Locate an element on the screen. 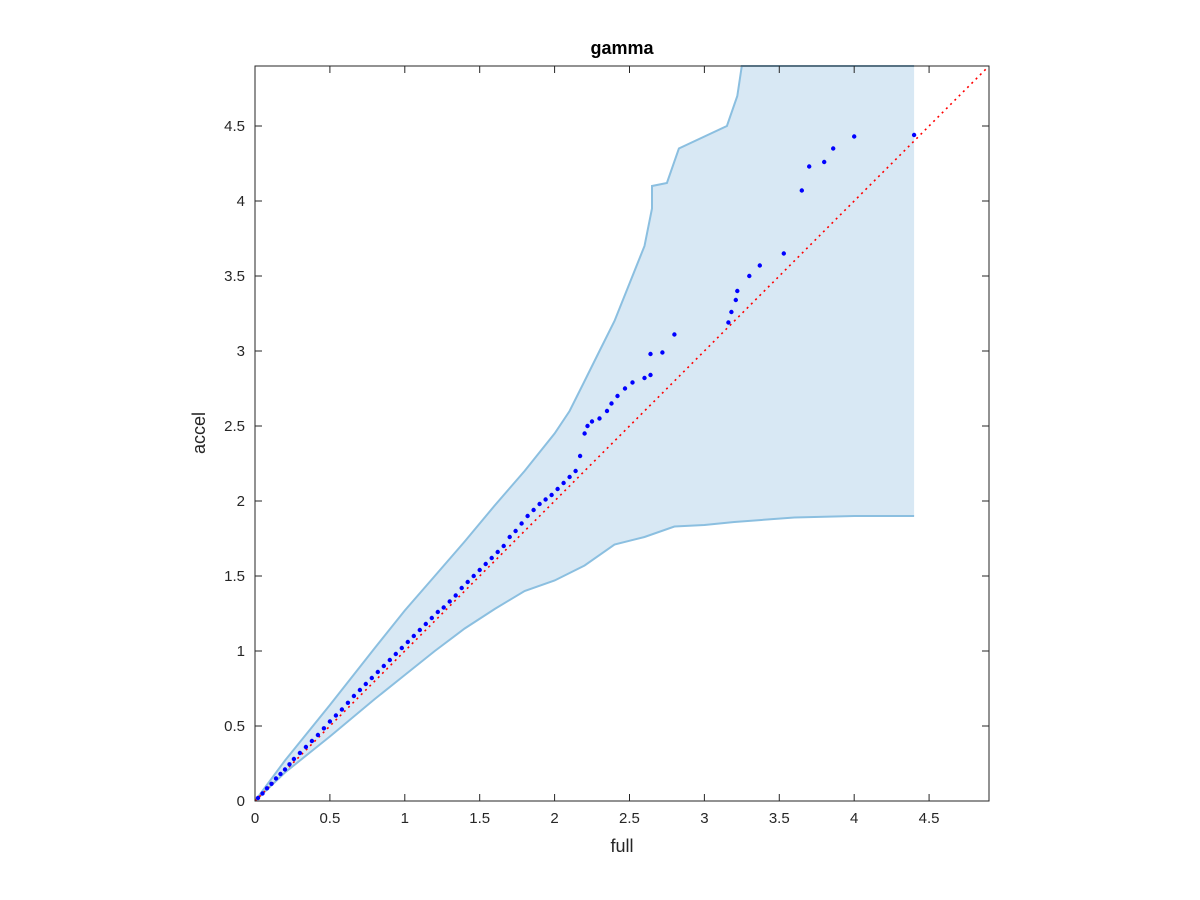  y-tick-label: 3.5 is located at coordinates (234, 276).